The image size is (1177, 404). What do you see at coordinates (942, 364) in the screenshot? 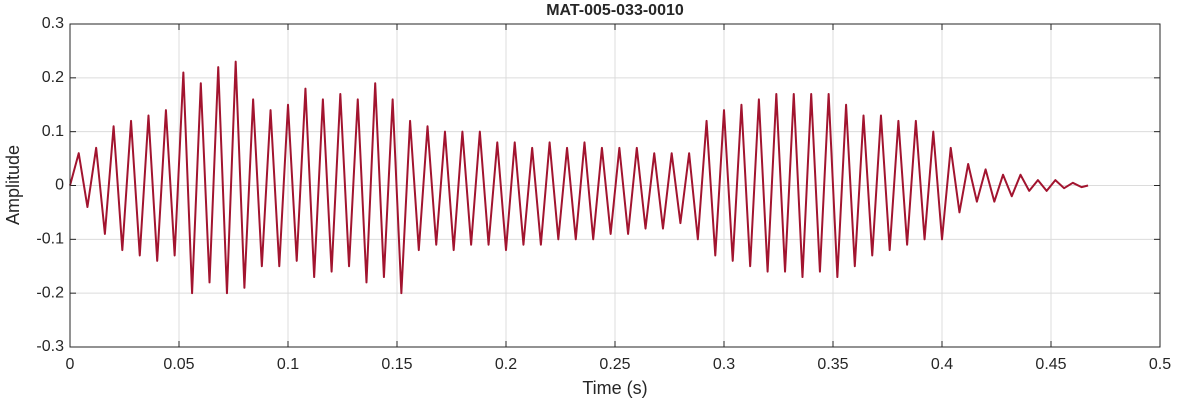
I see `x-tick-label: 0.4` at bounding box center [942, 364].